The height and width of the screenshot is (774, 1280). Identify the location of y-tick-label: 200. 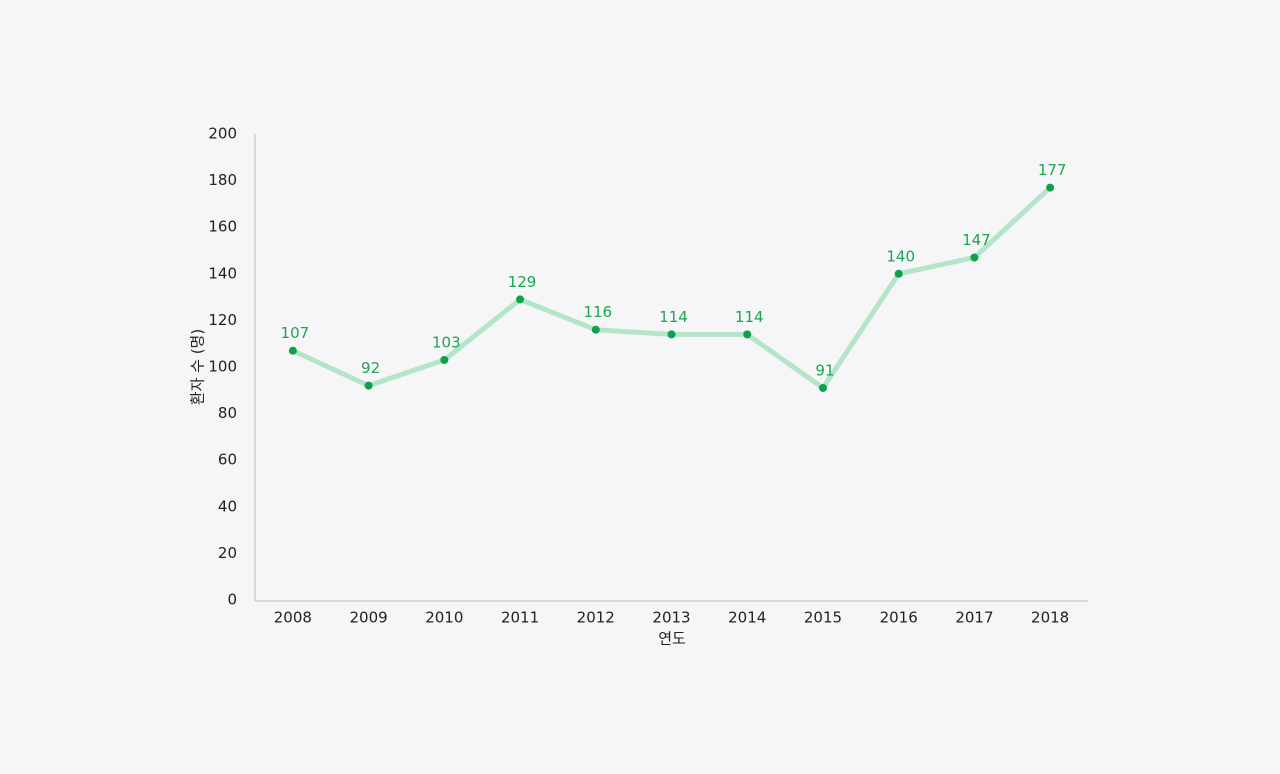
(222, 134).